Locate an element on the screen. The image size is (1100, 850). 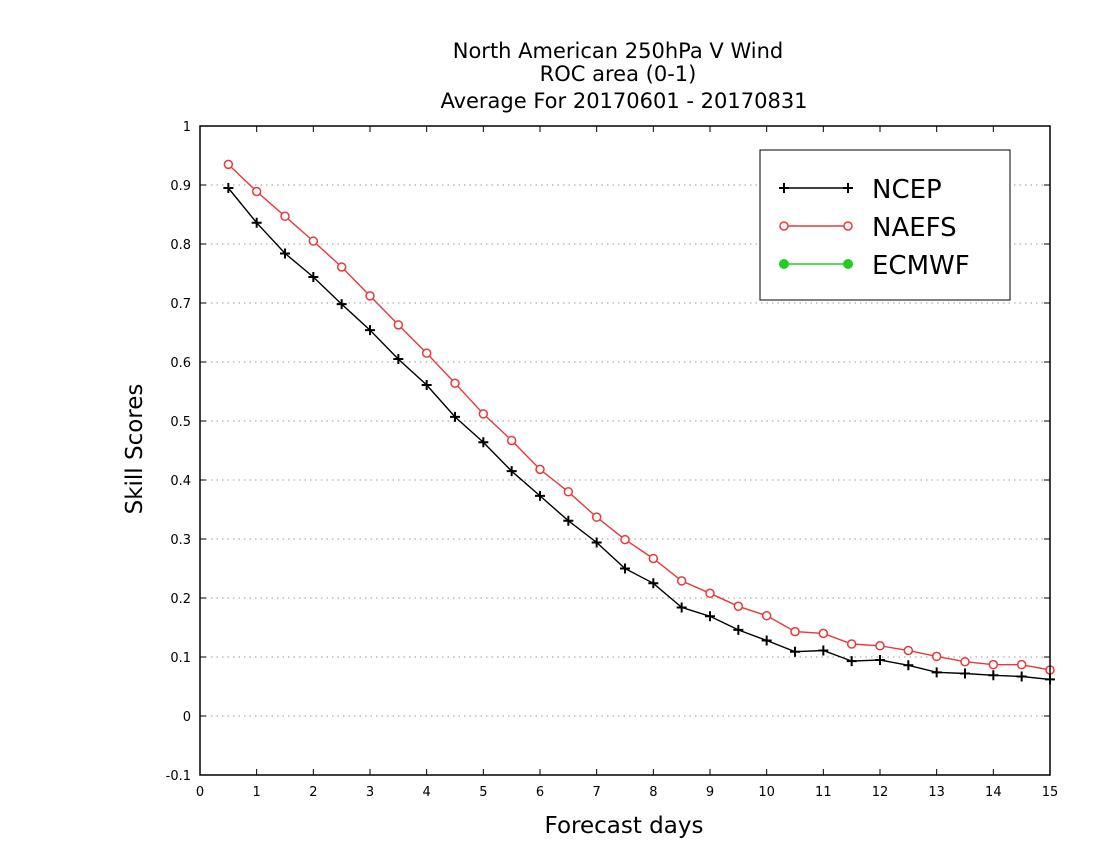
x-tick-label: 5 is located at coordinates (483, 792).